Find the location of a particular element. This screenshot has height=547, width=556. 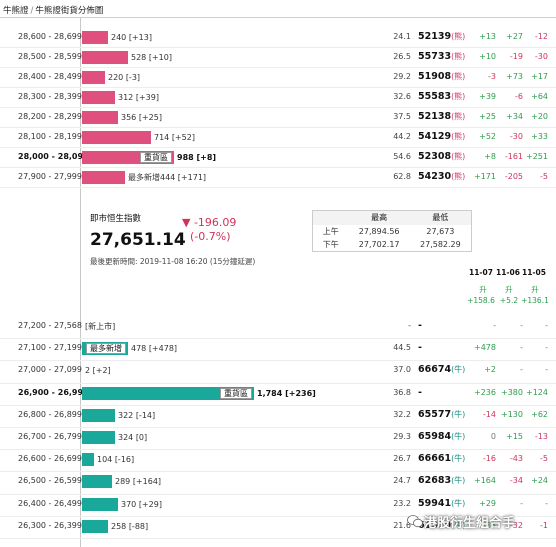

change-c1: - is located at coordinates (494, 325).